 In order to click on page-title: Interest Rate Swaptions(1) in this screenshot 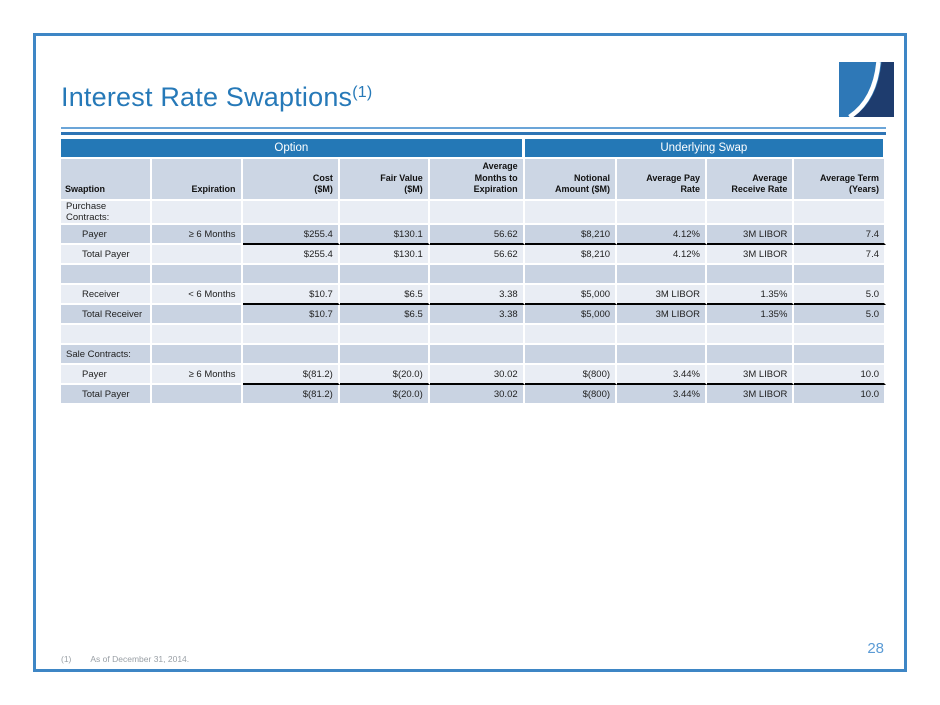, I will do `click(216, 97)`.